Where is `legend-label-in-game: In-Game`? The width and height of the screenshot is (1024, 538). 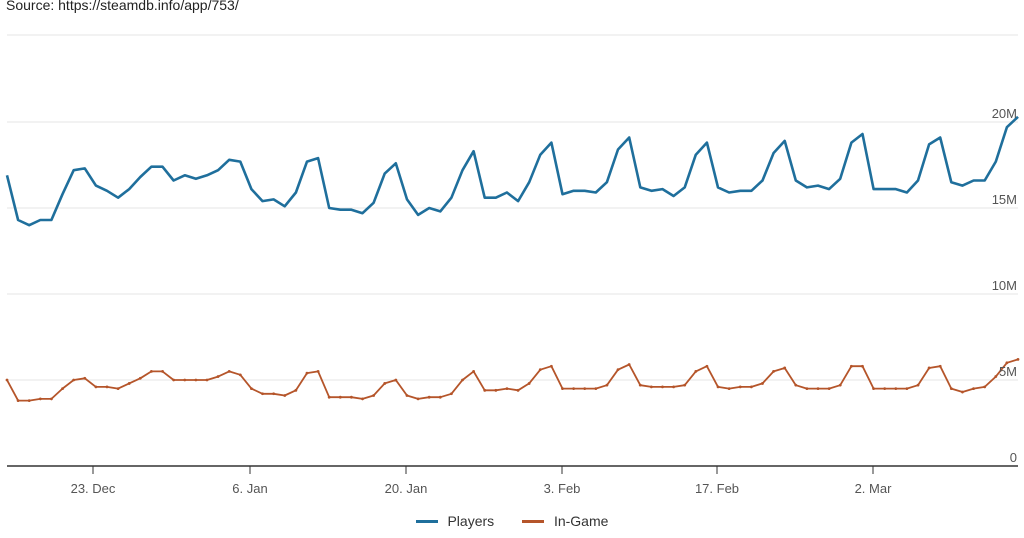 legend-label-in-game: In-Game is located at coordinates (581, 521).